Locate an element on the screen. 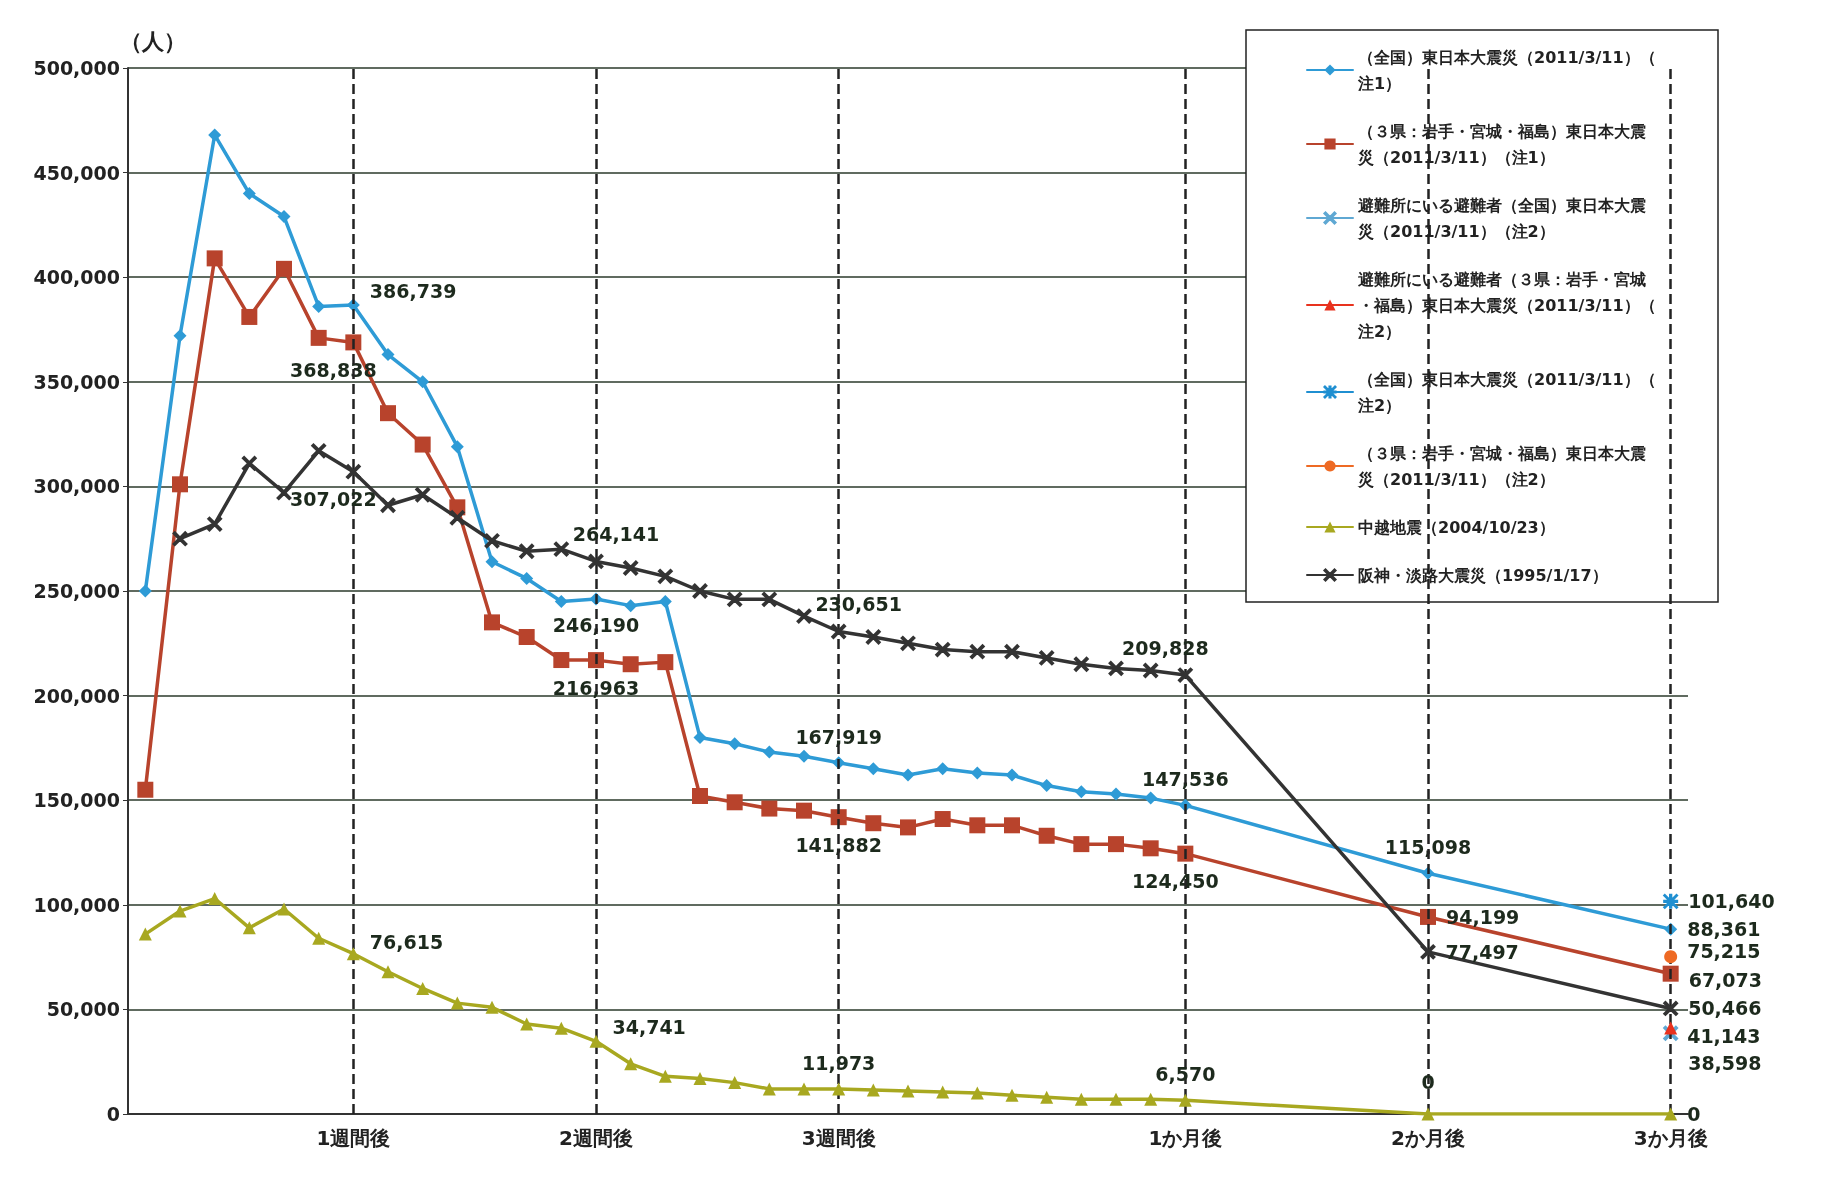 The width and height of the screenshot is (1826, 1182). legend-label: 阪神・淡路大震災（1995/1/17） is located at coordinates (1483, 575).